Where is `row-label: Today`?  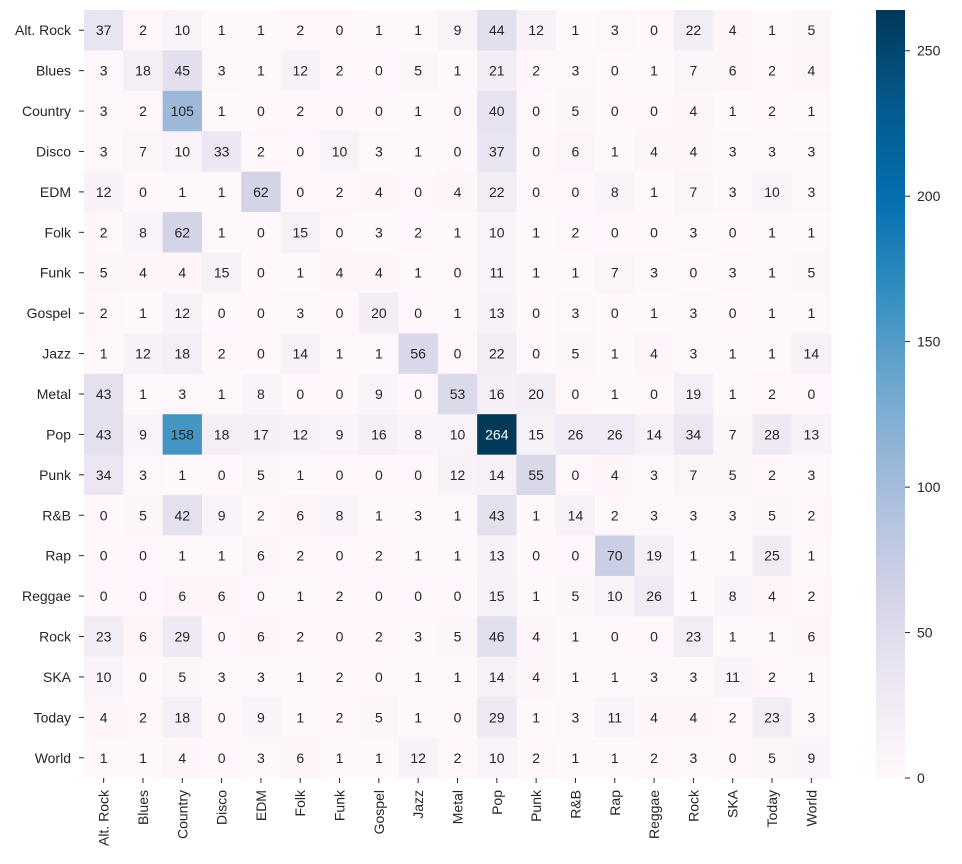
row-label: Today is located at coordinates (52, 717).